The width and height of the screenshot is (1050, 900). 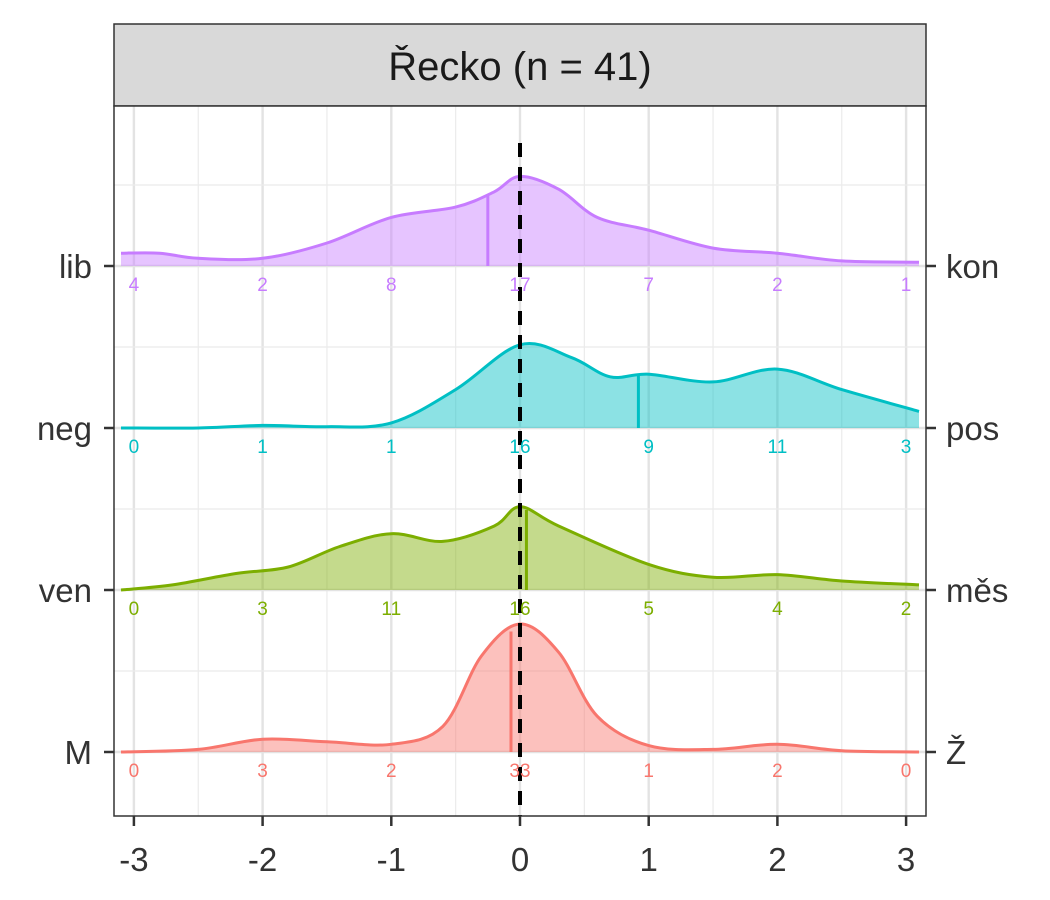 I want to click on panel-title: Řecko (n = 41), so click(x=519, y=66).